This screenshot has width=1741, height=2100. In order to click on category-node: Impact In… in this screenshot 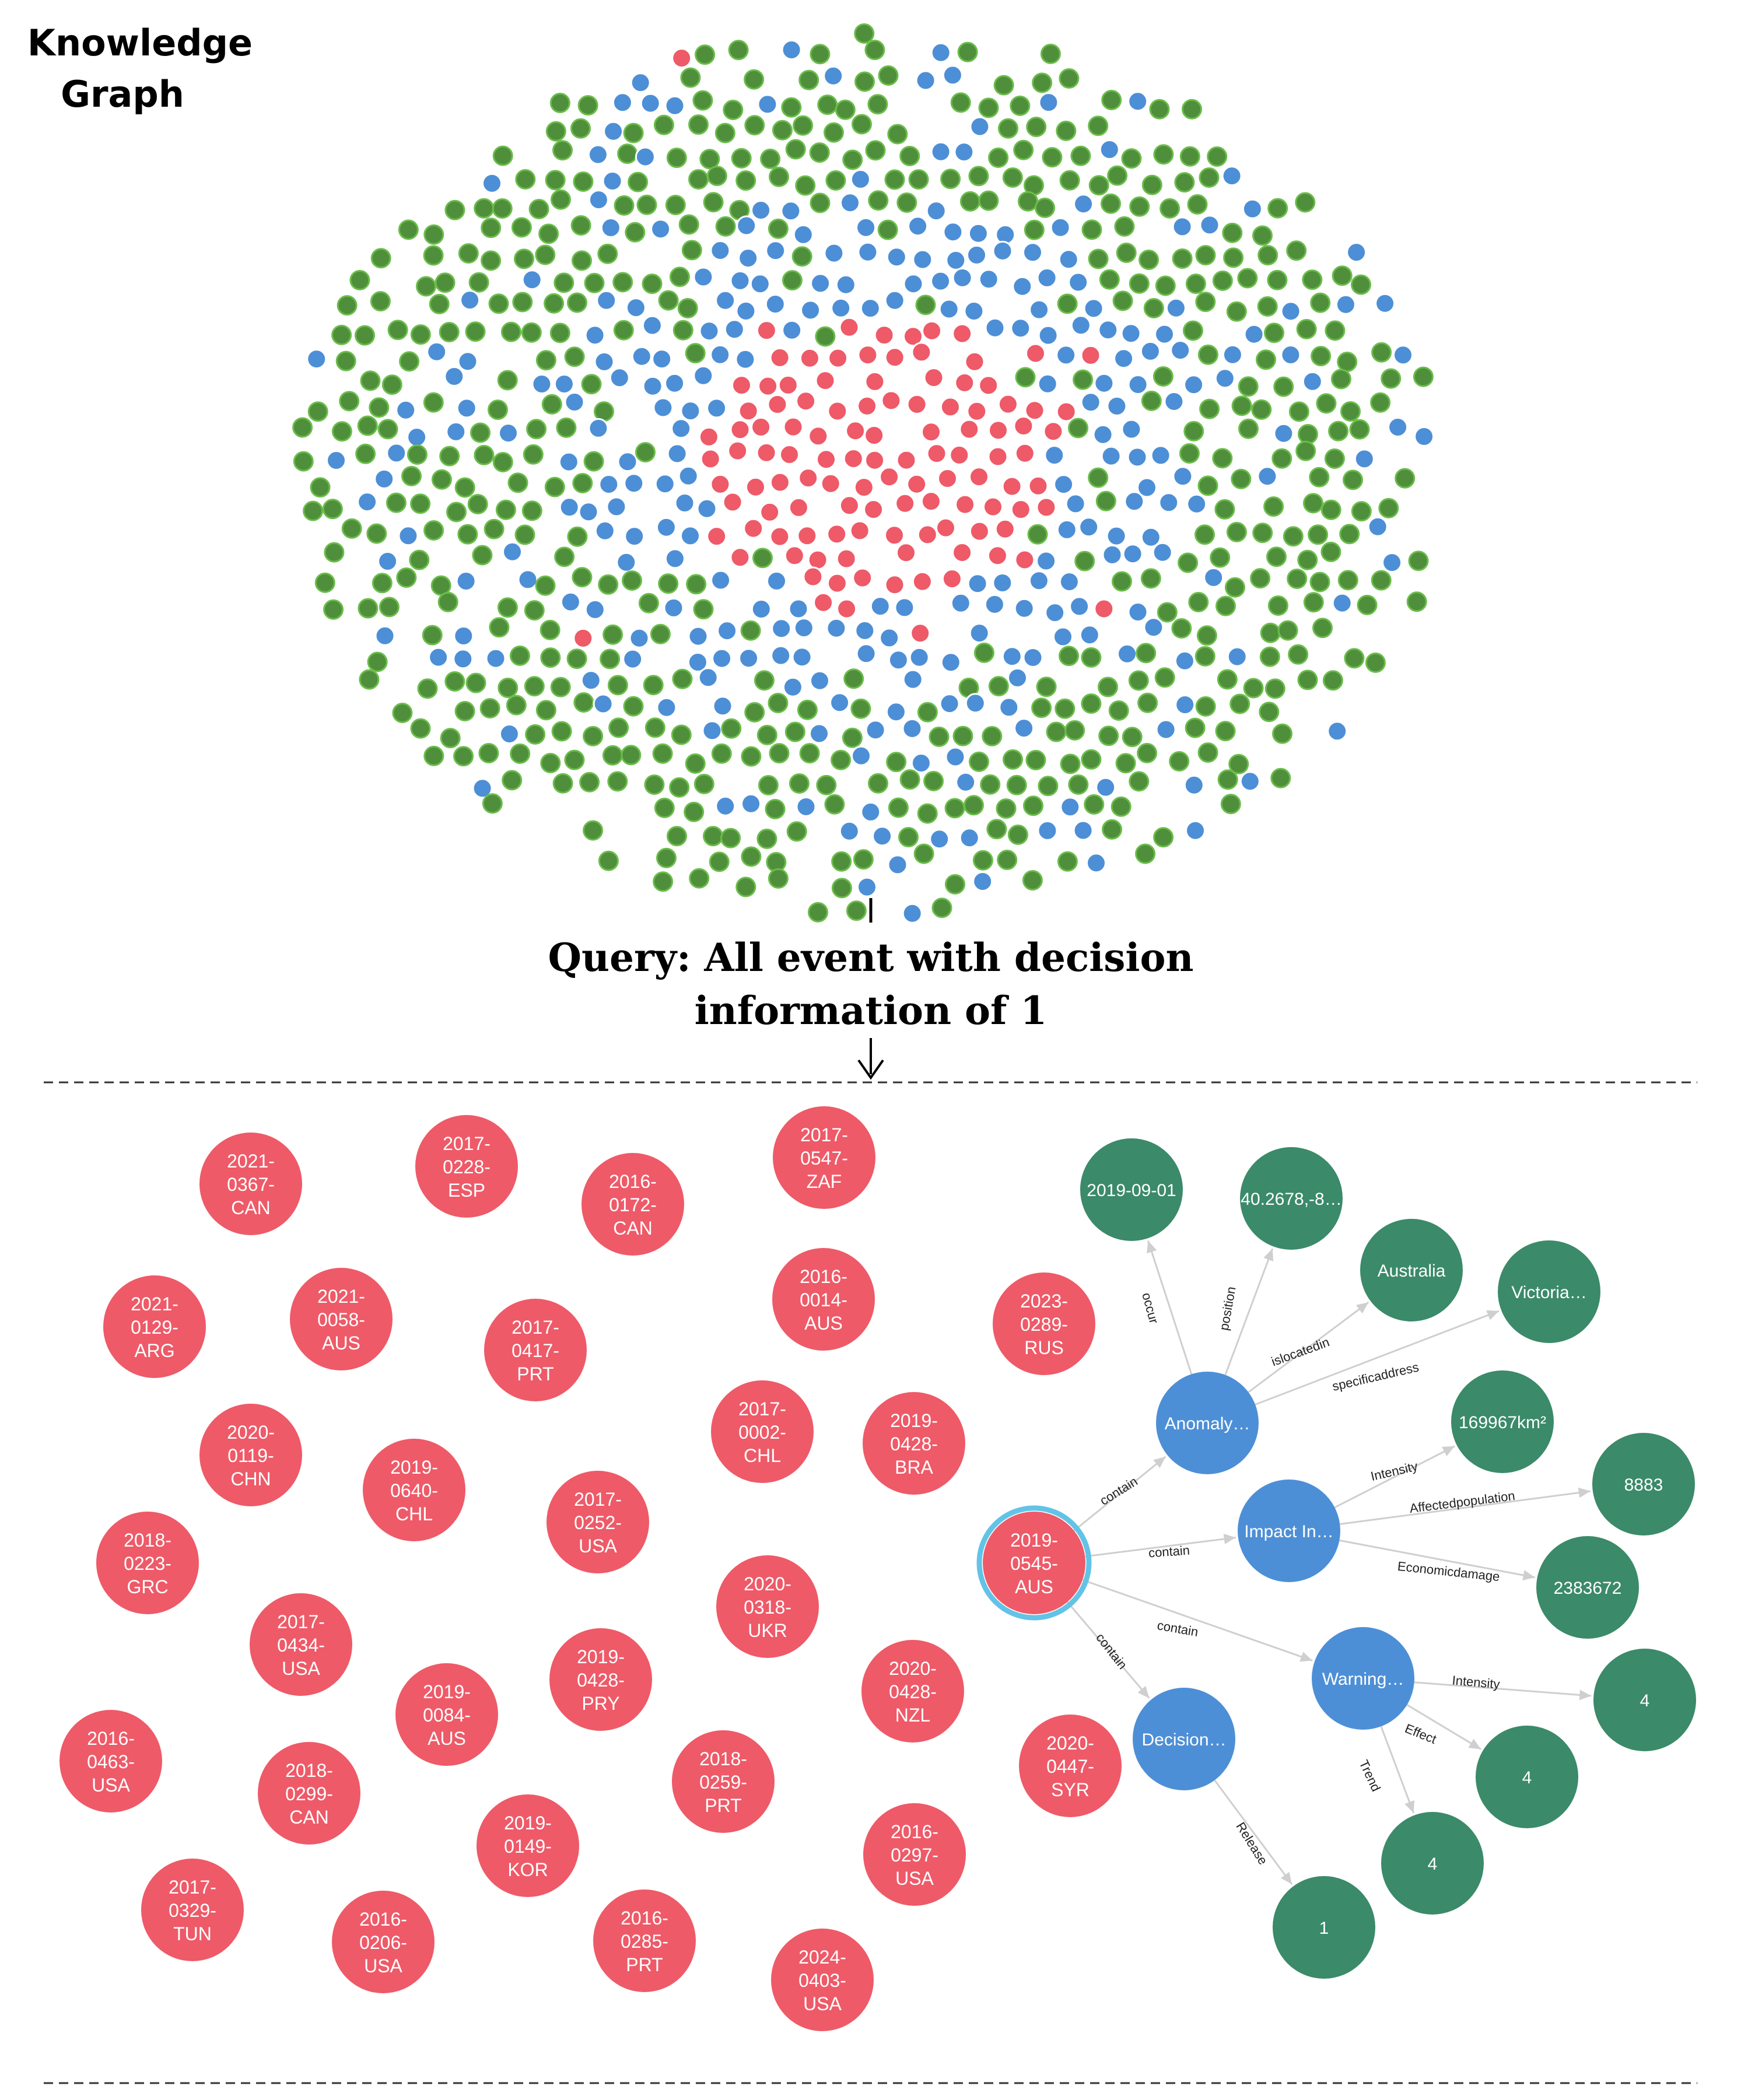, I will do `click(1289, 1531)`.